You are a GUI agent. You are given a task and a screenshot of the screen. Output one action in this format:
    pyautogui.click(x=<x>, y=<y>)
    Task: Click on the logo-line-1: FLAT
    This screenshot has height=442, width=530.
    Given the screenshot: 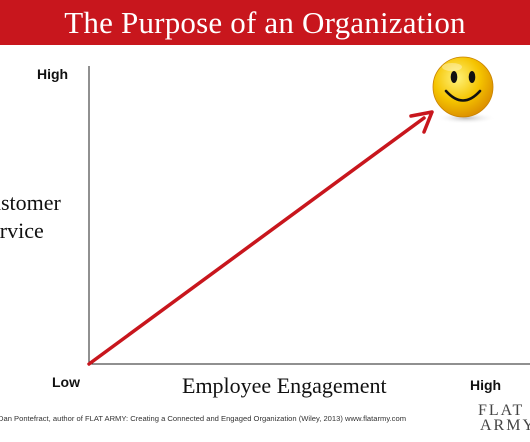 What is the action you would take?
    pyautogui.click(x=501, y=411)
    